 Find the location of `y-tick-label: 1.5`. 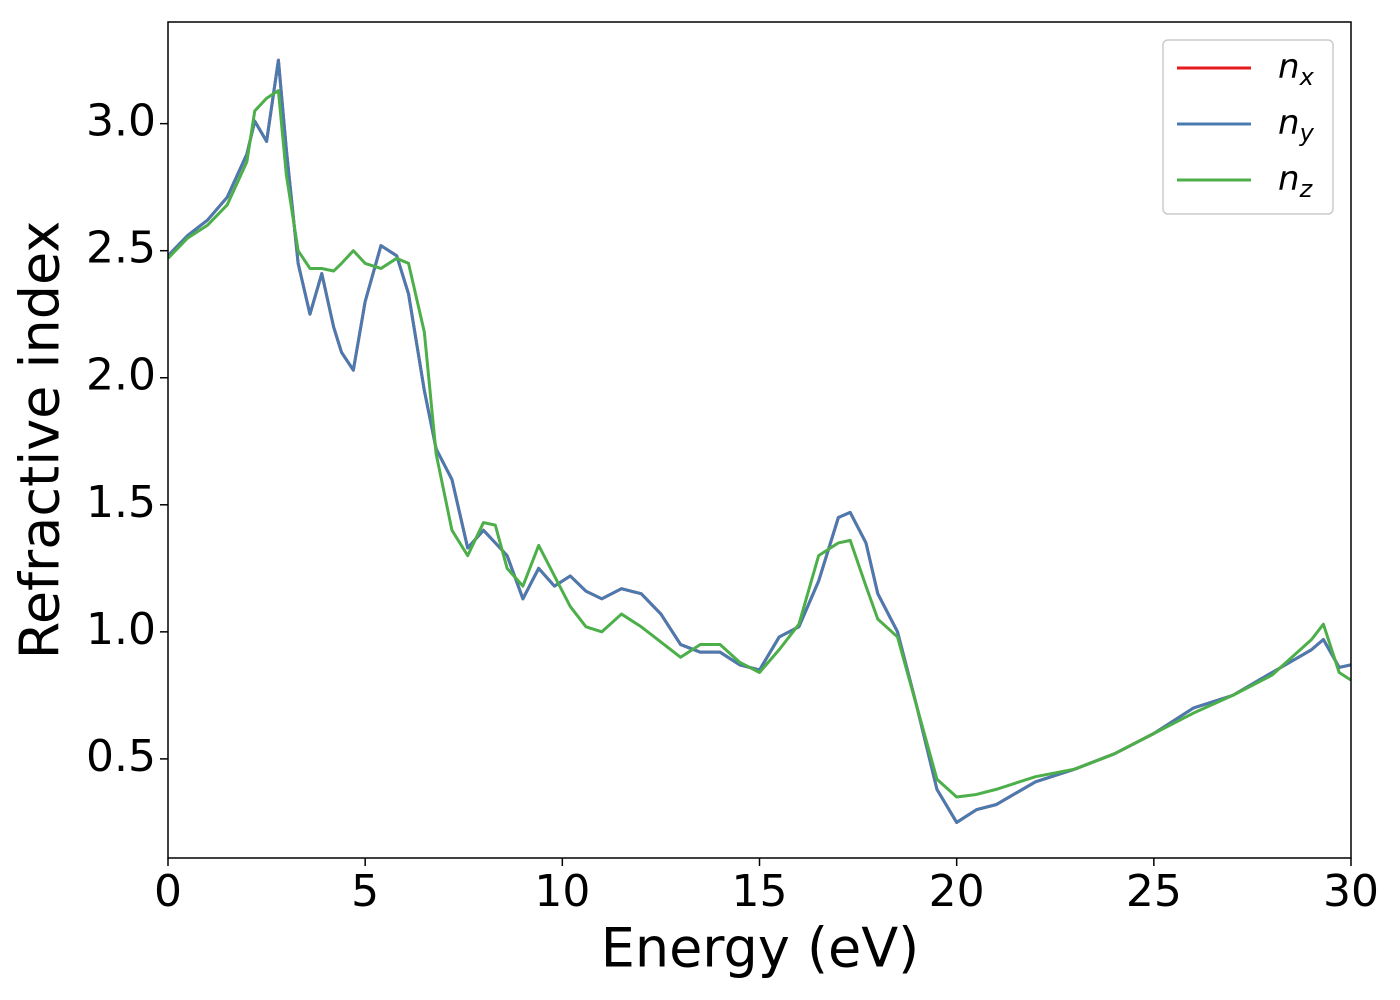

y-tick-label: 1.5 is located at coordinates (121, 502).